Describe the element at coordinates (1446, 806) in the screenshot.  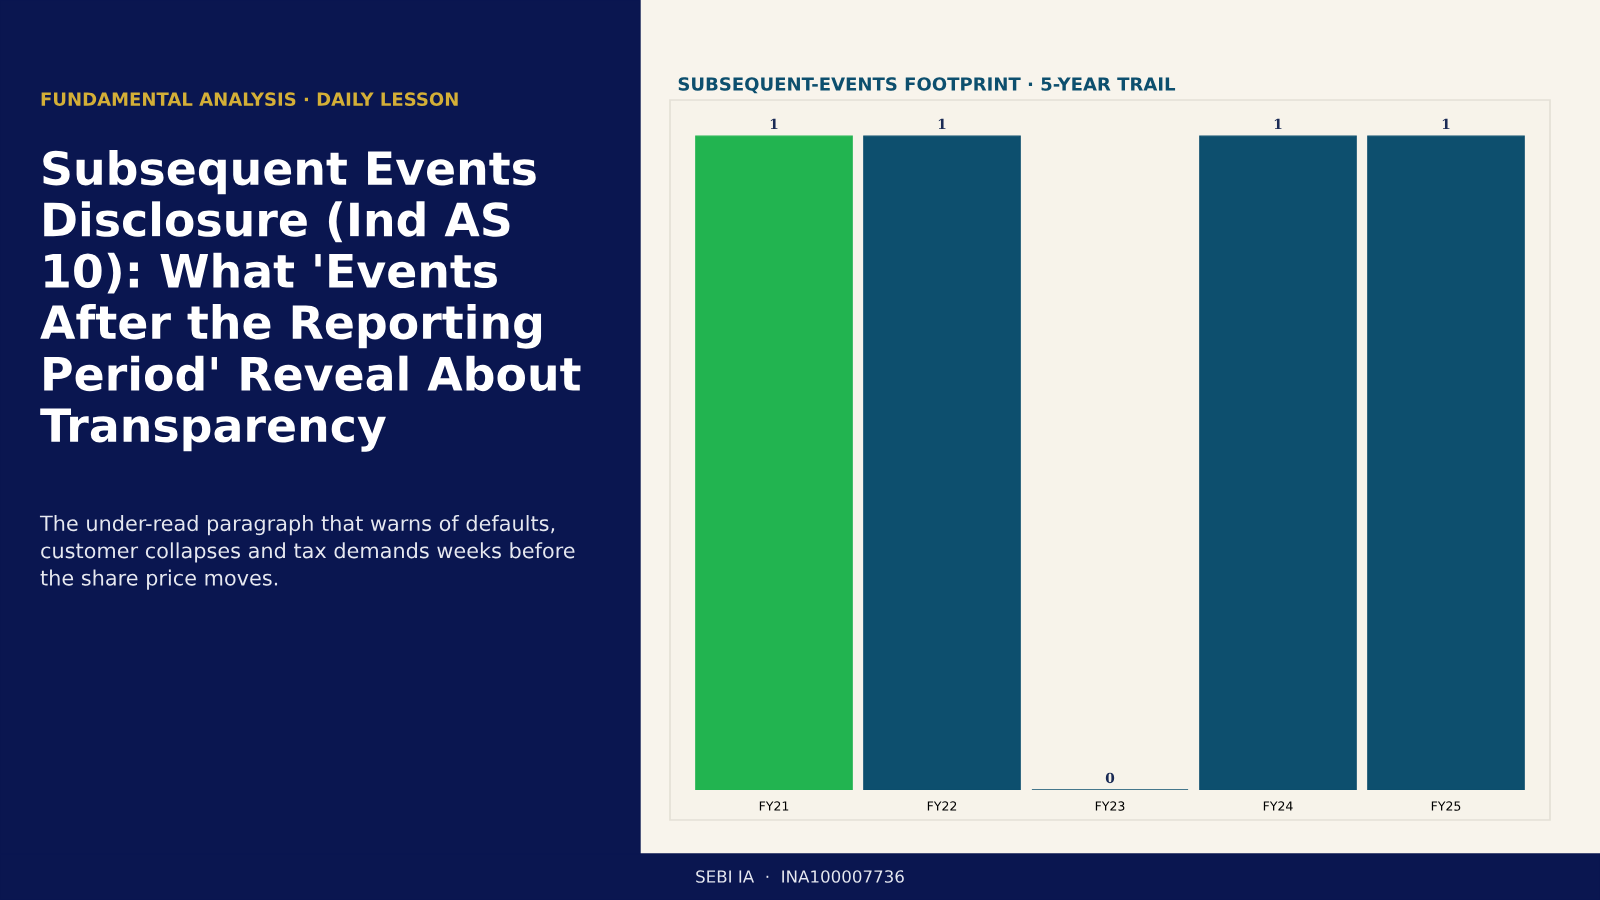
I see `x-tick-label: FY25` at that location.